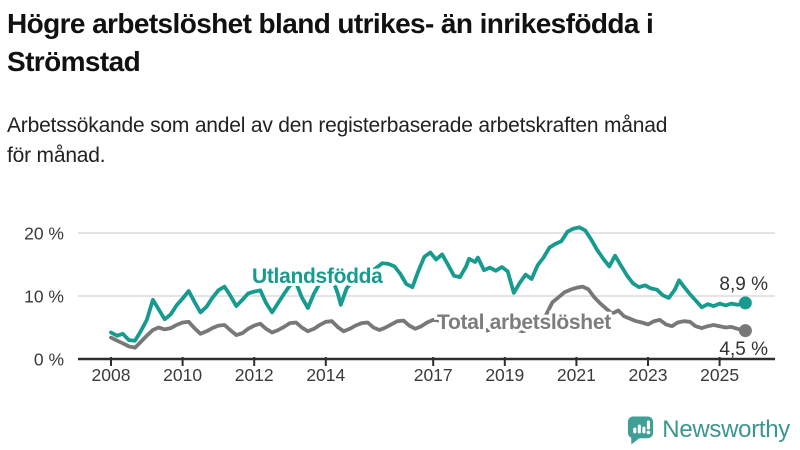 This screenshot has height=450, width=800. What do you see at coordinates (74, 61) in the screenshot?
I see `chart-title-line2: Strömstad` at bounding box center [74, 61].